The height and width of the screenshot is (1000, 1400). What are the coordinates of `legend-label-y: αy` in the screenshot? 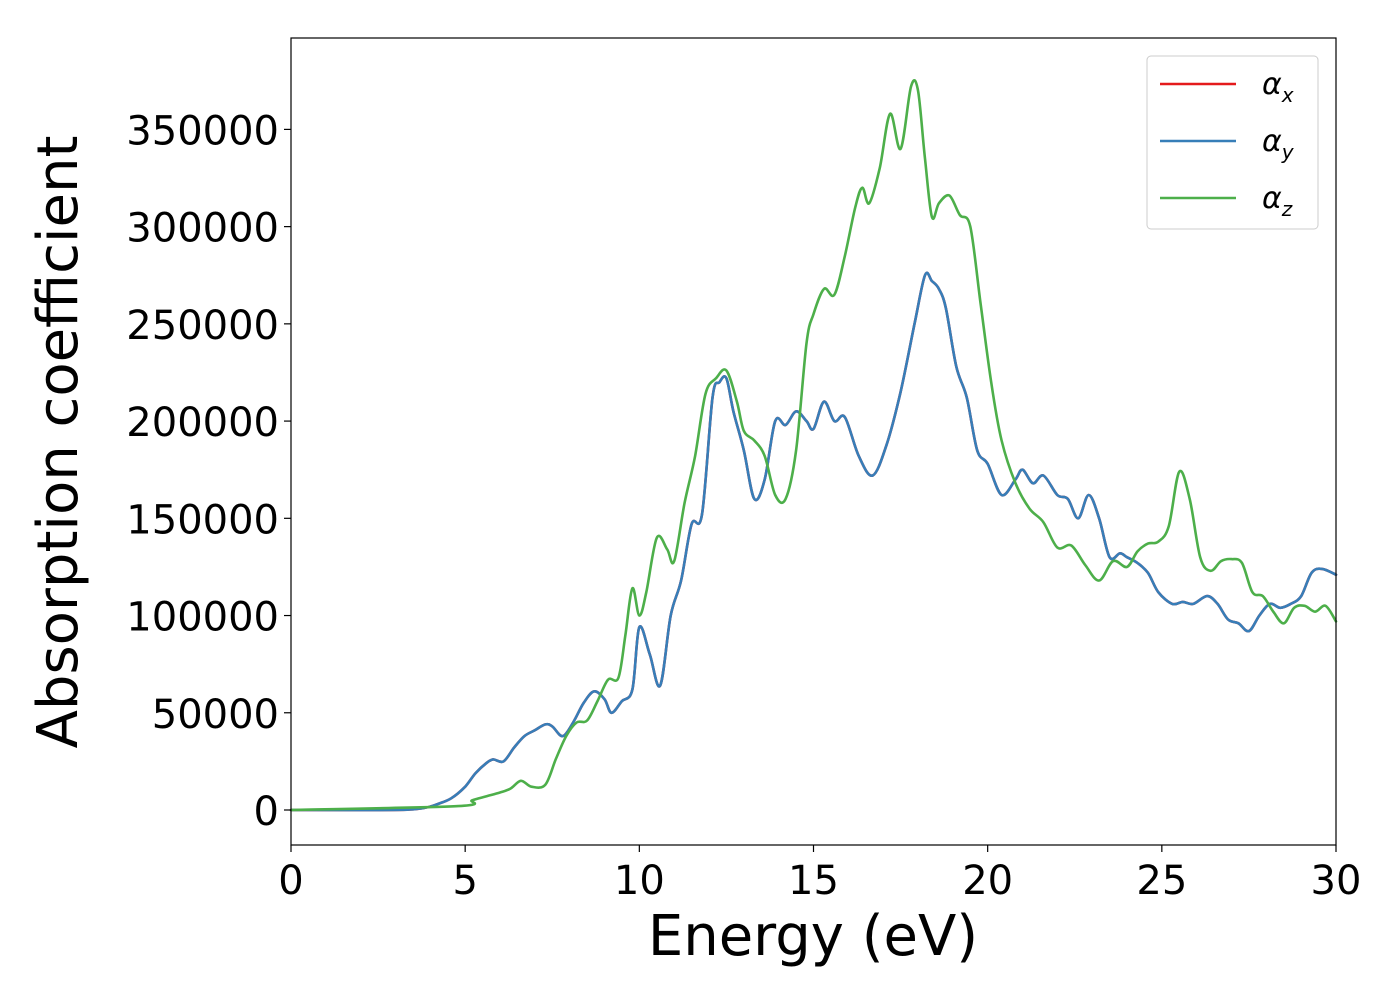 It's located at (1278, 144).